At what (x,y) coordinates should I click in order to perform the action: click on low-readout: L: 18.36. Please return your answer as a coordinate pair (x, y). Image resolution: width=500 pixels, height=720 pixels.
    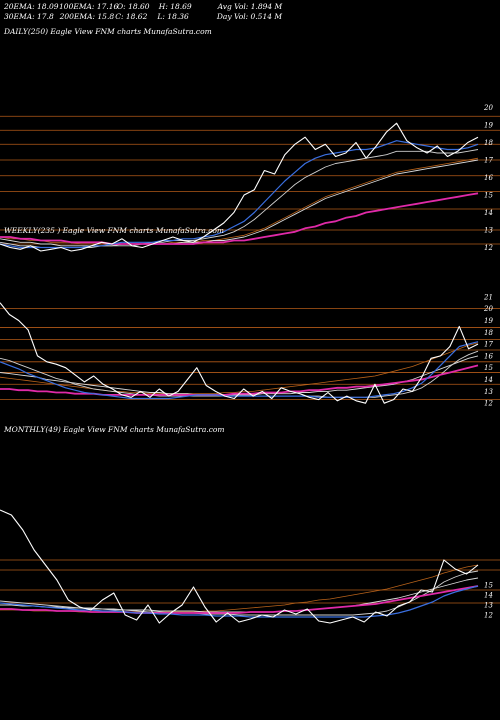
    Looking at the image, I should click on (173, 16).